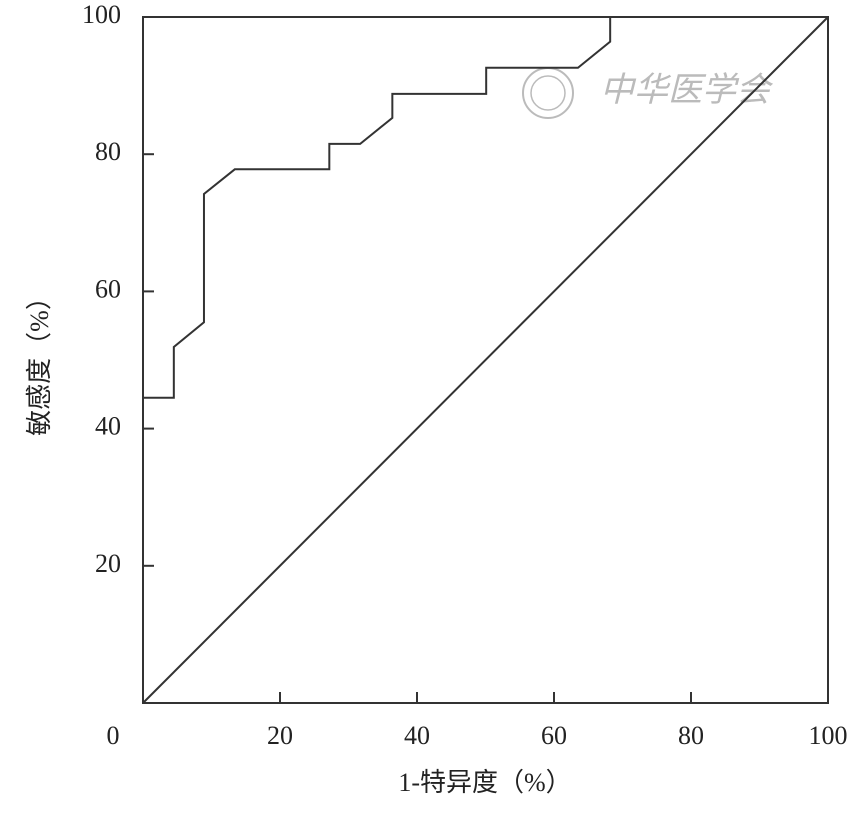  Describe the element at coordinates (417, 735) in the screenshot. I see `x-tick-label: 40` at that location.